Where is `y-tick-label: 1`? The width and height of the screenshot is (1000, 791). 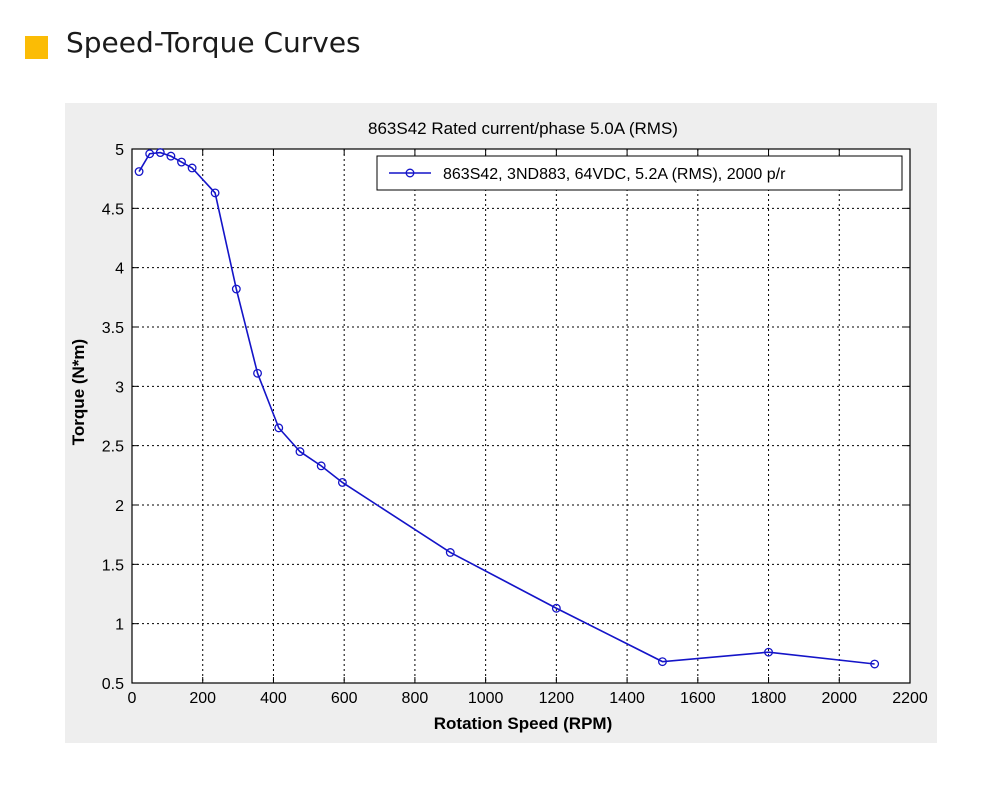
y-tick-label: 1 is located at coordinates (119, 625).